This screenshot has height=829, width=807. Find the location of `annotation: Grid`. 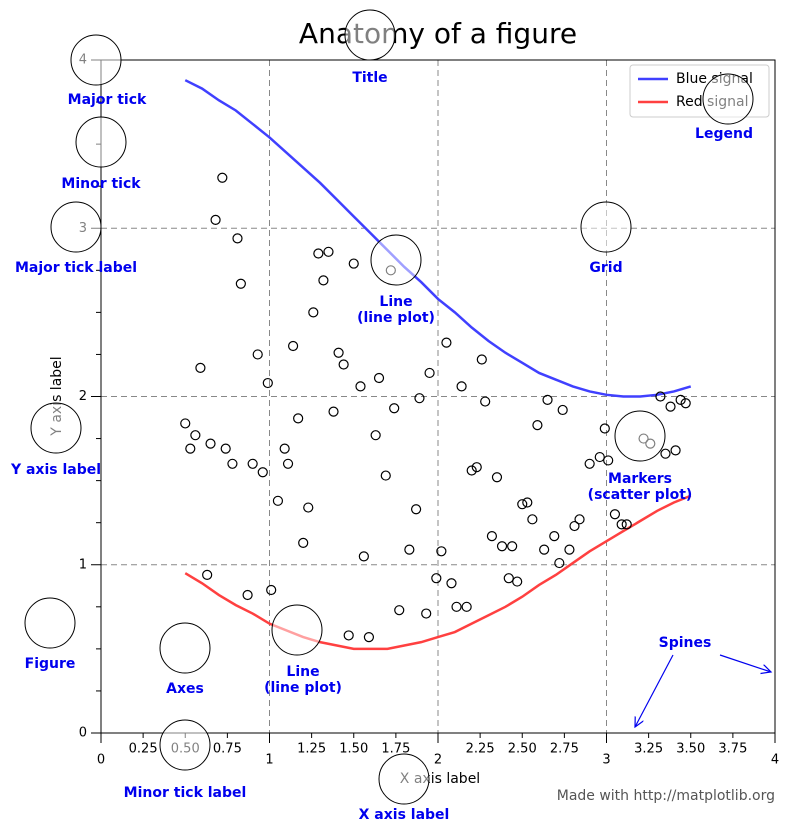

annotation: Grid is located at coordinates (606, 268).